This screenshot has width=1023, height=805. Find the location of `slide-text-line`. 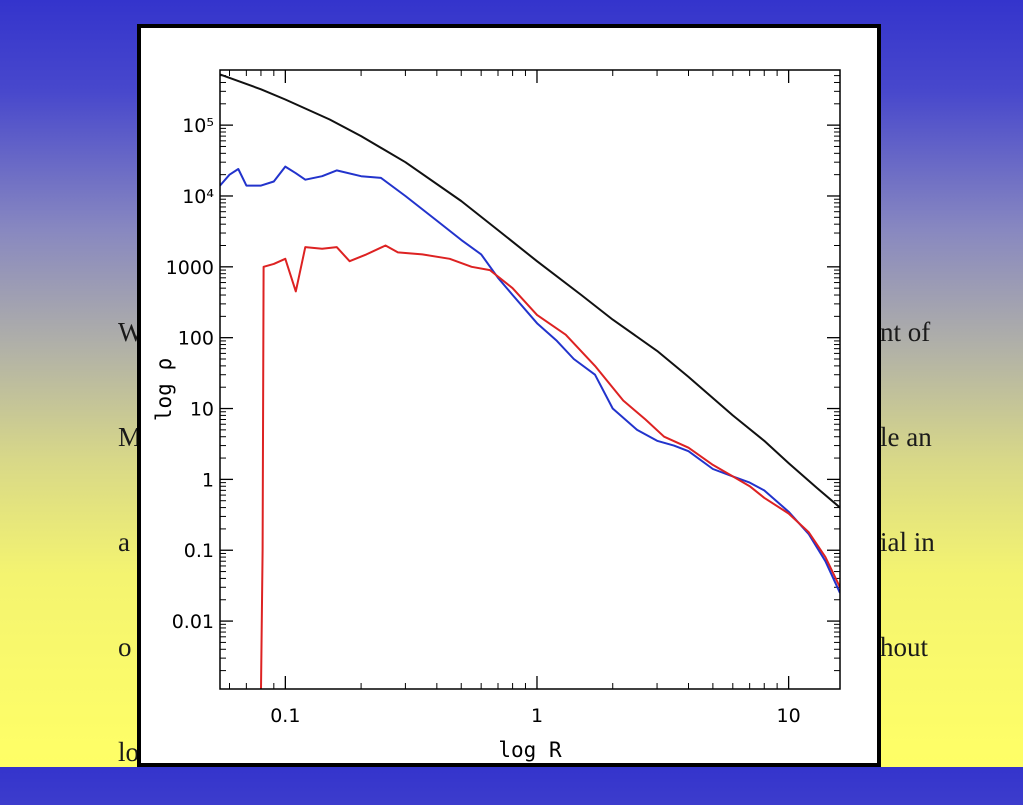

slide-text-line is located at coordinates (947, 752).